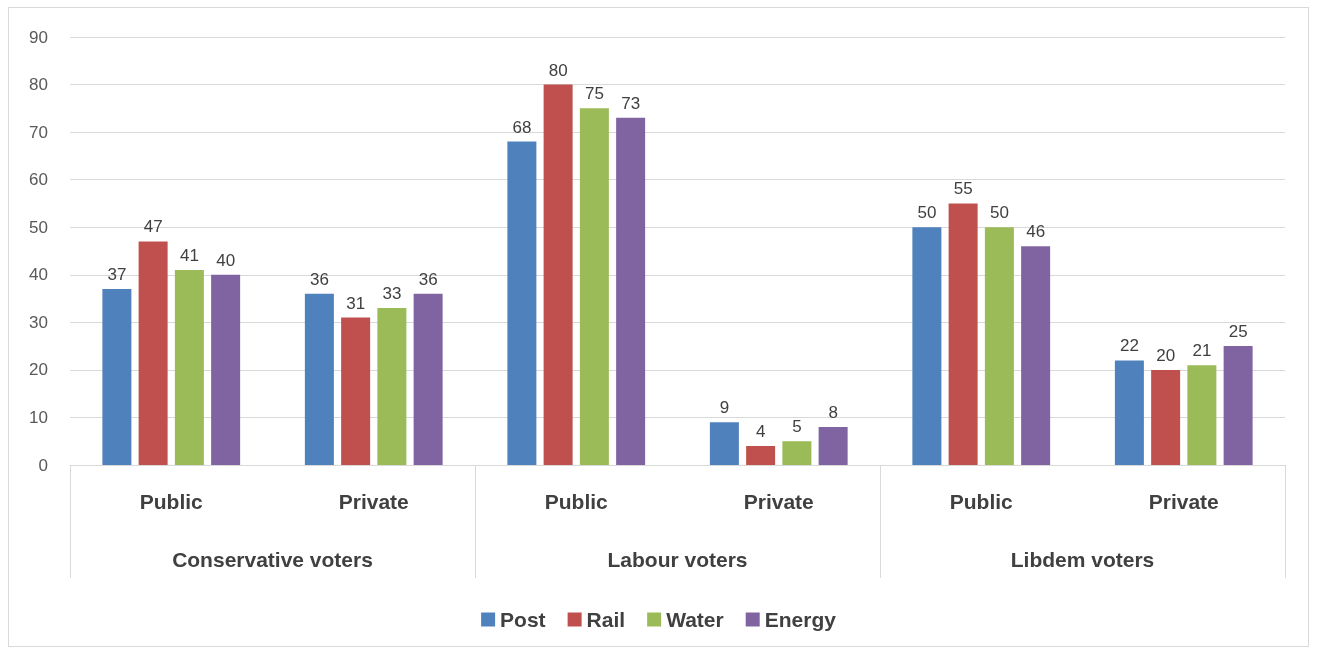  What do you see at coordinates (38, 370) in the screenshot?
I see `y-tick-label: 20` at bounding box center [38, 370].